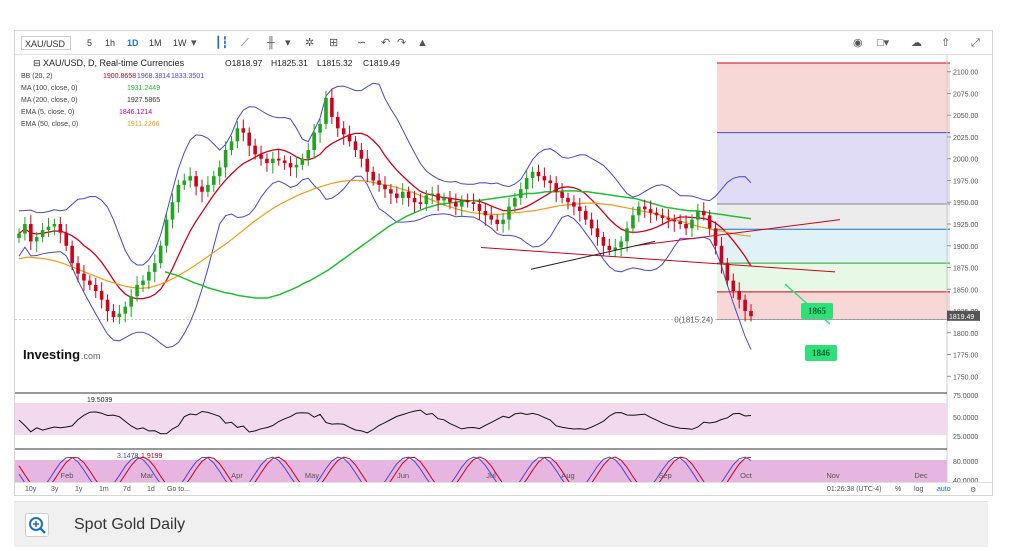  What do you see at coordinates (119, 76) in the screenshot?
I see `indicator-value: 1900.8658` at bounding box center [119, 76].